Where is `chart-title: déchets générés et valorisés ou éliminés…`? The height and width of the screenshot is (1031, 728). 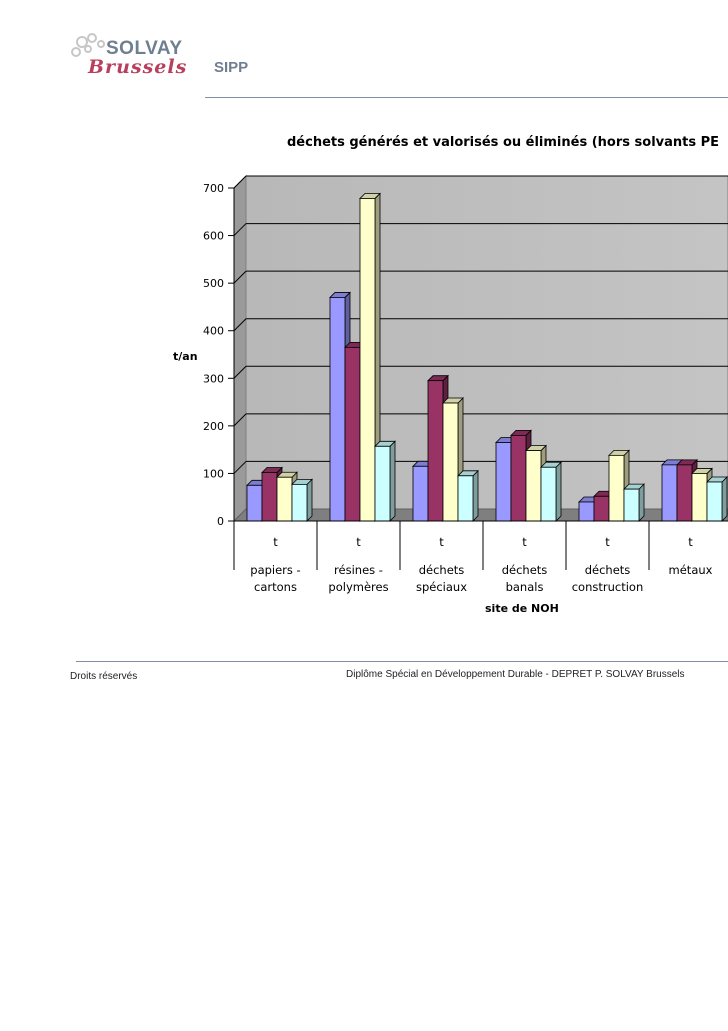
chart-title: déchets générés et valorisés ou éliminés… is located at coordinates (503, 142).